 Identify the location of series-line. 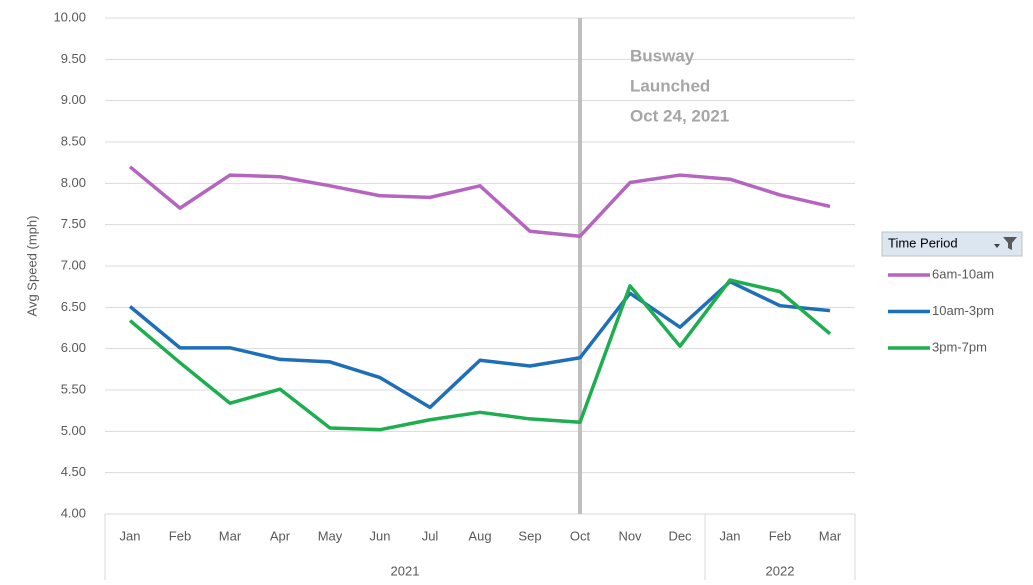
(479, 201).